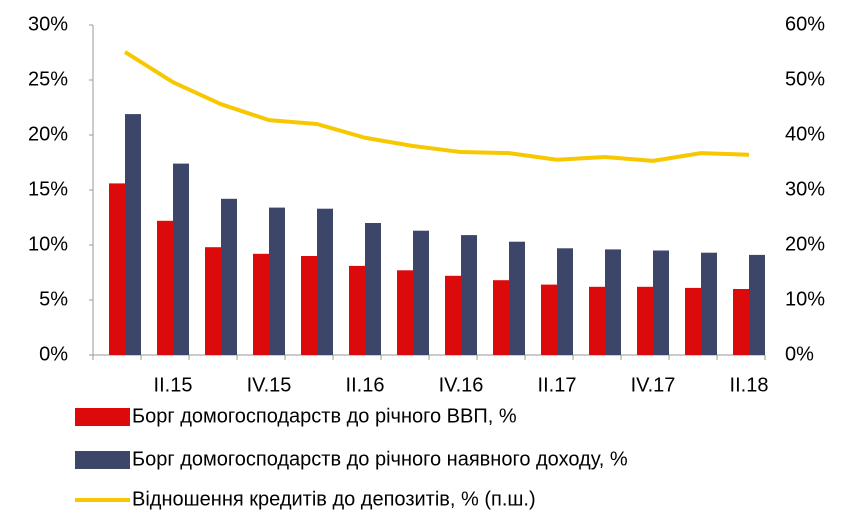  I want to click on x-tick-label: IV.17, so click(653, 385).